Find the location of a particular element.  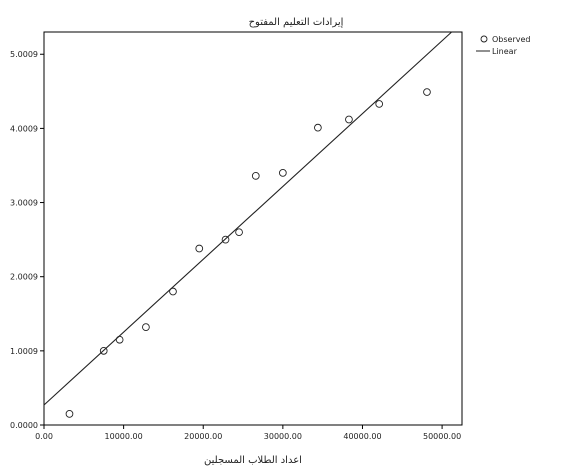

y-axis: 0.0000 1.0009 2.0009 3.0009 4.0009 5.0009 is located at coordinates (27, 240).